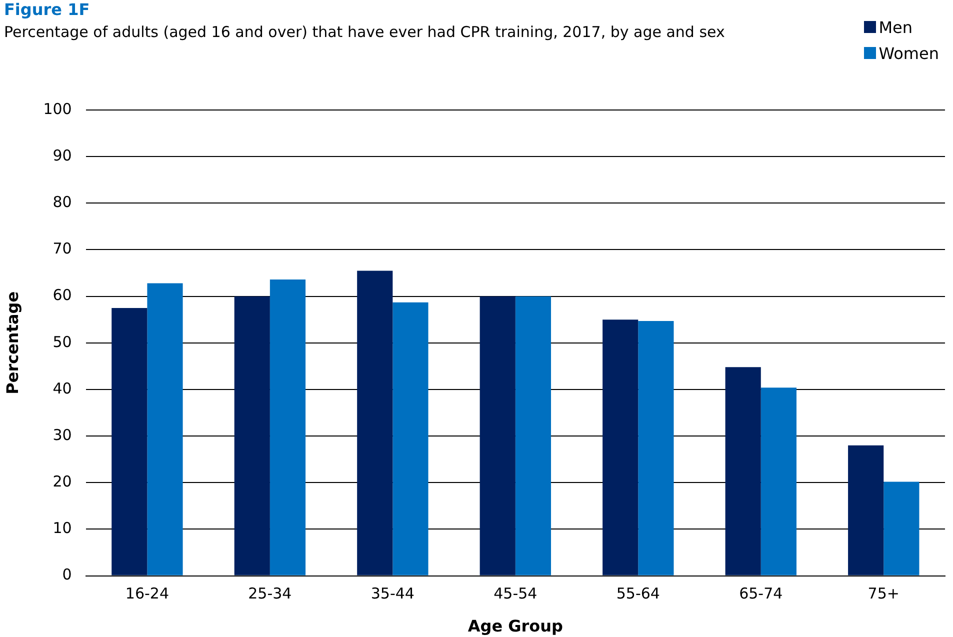 This screenshot has height=637, width=953. What do you see at coordinates (270, 593) in the screenshot?
I see `x-tick-label: 25-34` at bounding box center [270, 593].